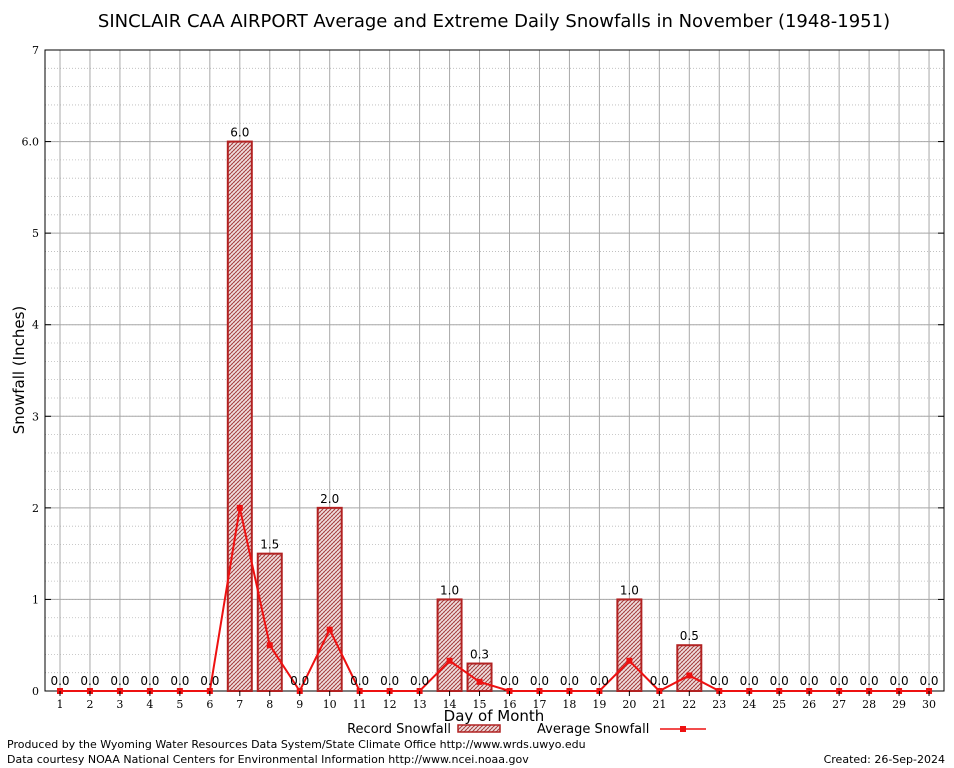 The width and height of the screenshot is (954, 768). Describe the element at coordinates (35, 599) in the screenshot. I see `y-tick-label: 1` at that location.